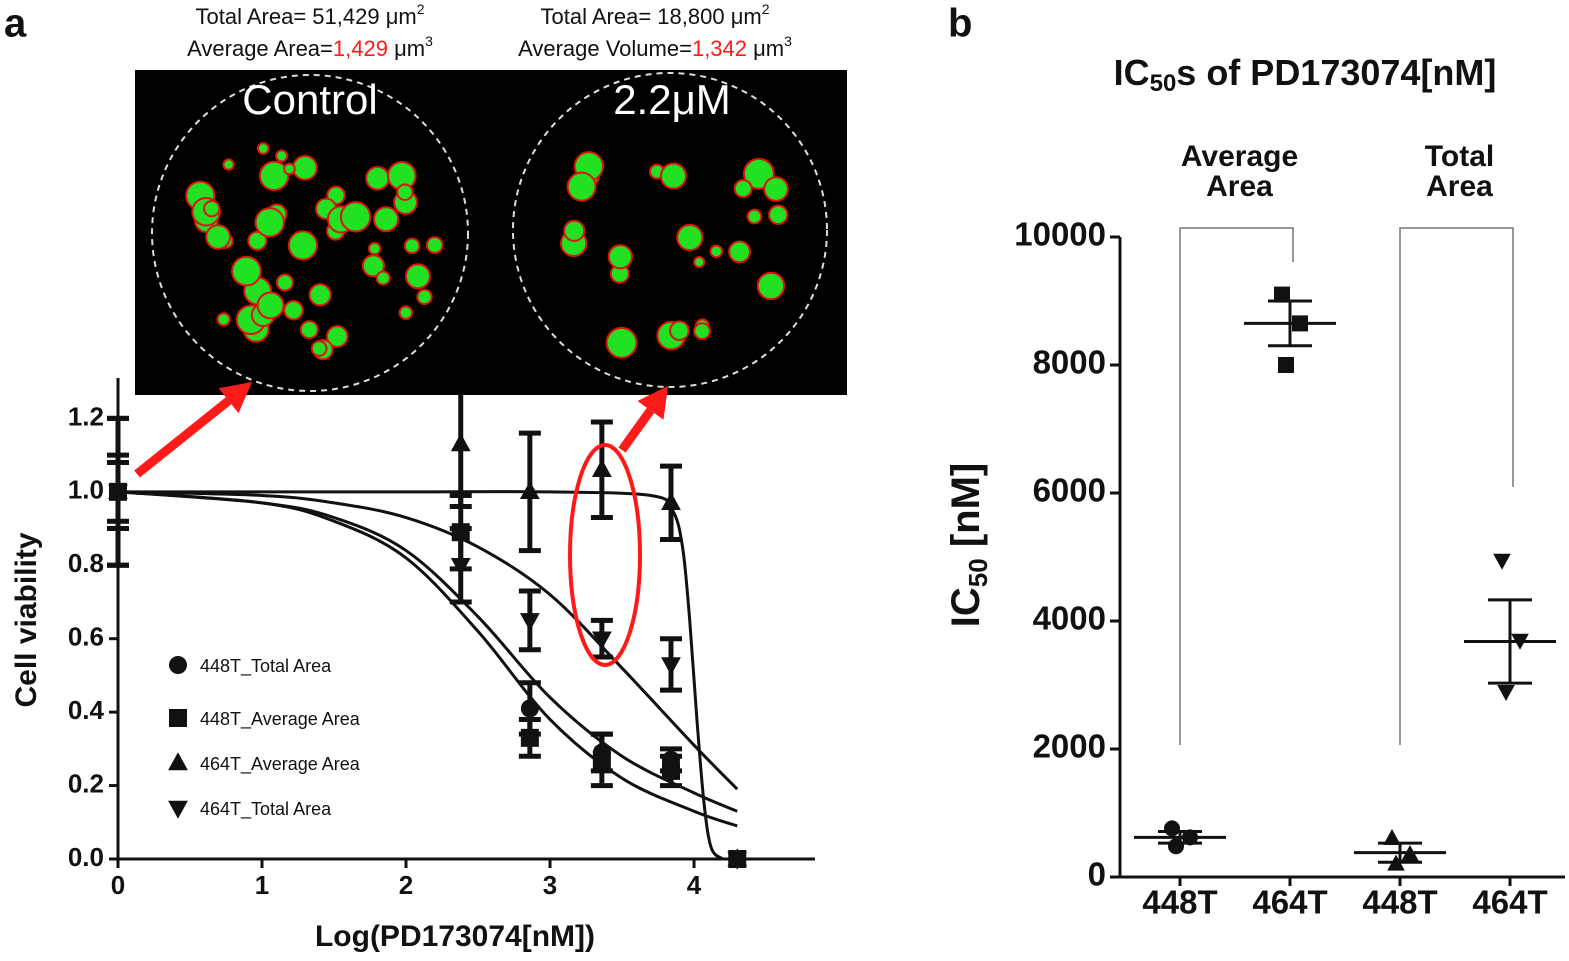 The height and width of the screenshot is (961, 1569). What do you see at coordinates (1459, 186) in the screenshot?
I see `group-label: Area` at bounding box center [1459, 186].